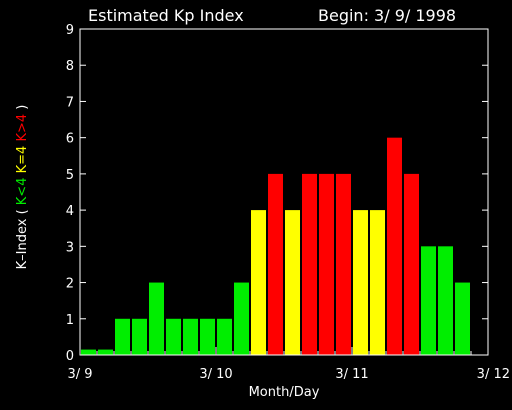 The image size is (512, 410). Describe the element at coordinates (70, 211) in the screenshot. I see `y-tick-label: 4` at that location.